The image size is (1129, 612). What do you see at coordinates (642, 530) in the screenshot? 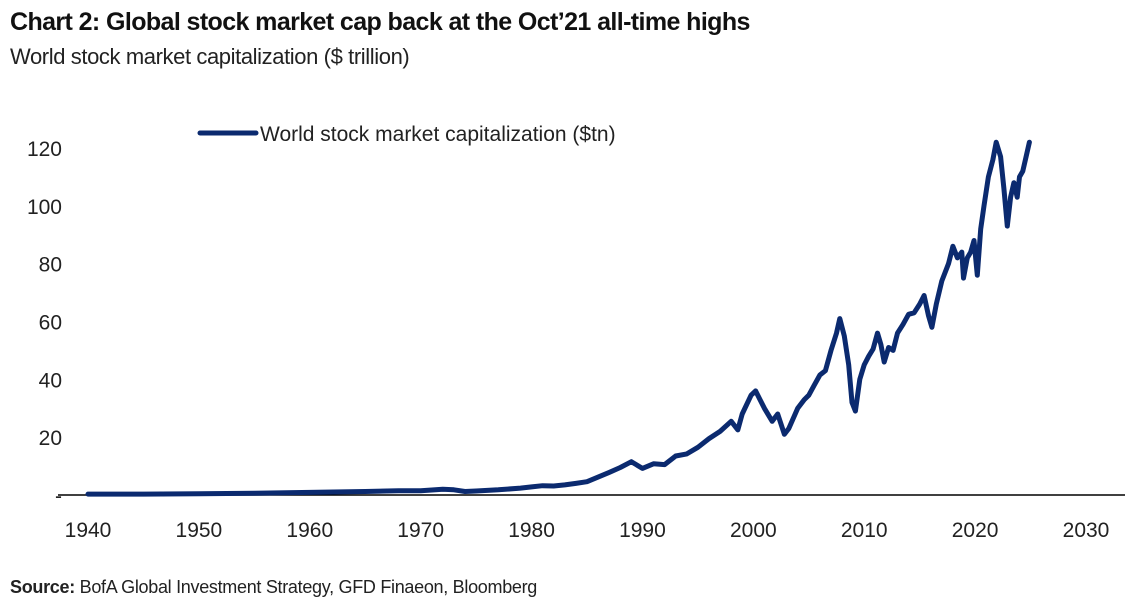
I see `x-tick-label: 1990` at bounding box center [642, 530].